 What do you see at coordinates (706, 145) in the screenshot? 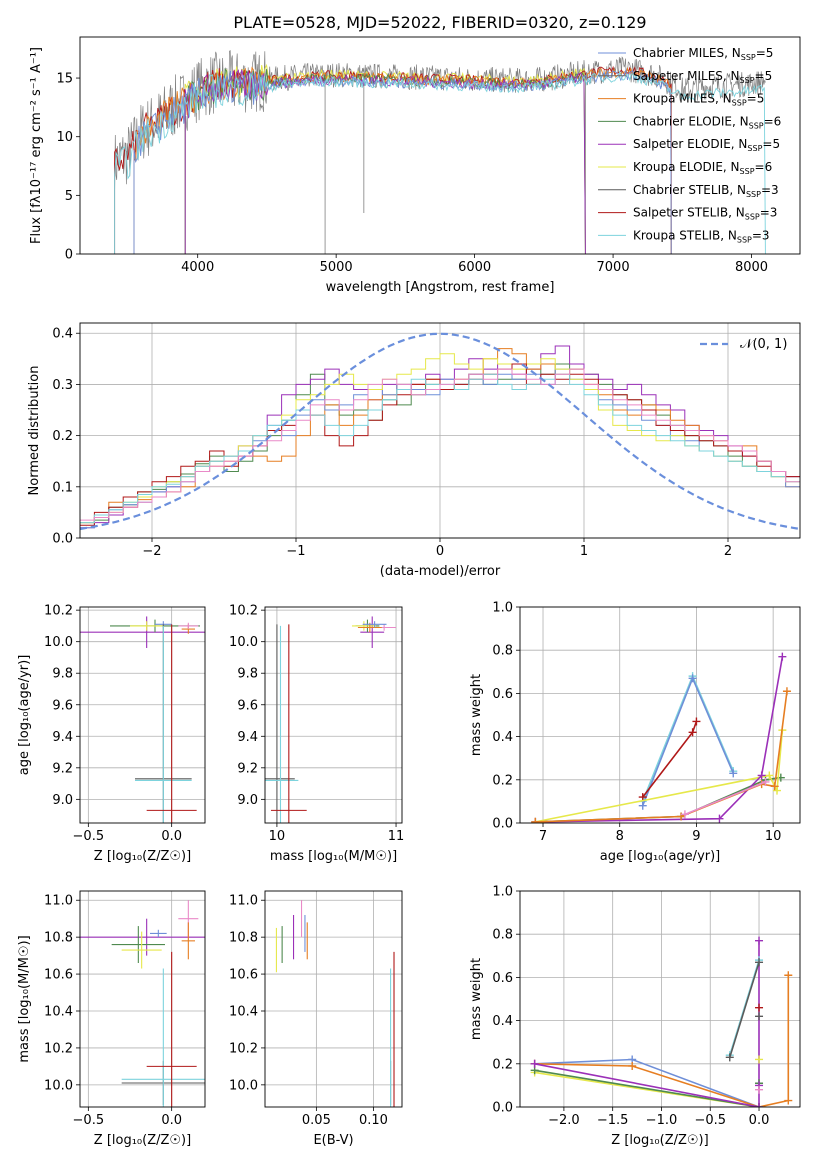
I see `legend-entry: Salpeter ELODIE, NSSP=5` at bounding box center [706, 145].